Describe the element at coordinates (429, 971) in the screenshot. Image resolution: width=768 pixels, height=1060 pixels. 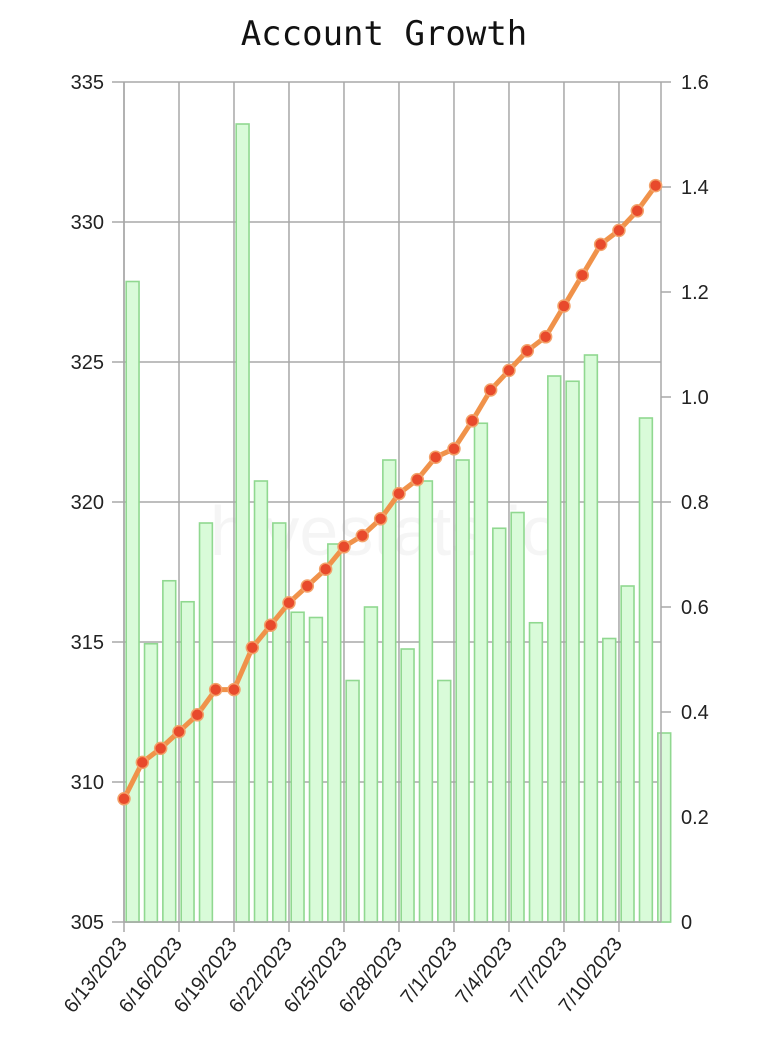
I see `x-tick-label: 7/1/2023` at that location.